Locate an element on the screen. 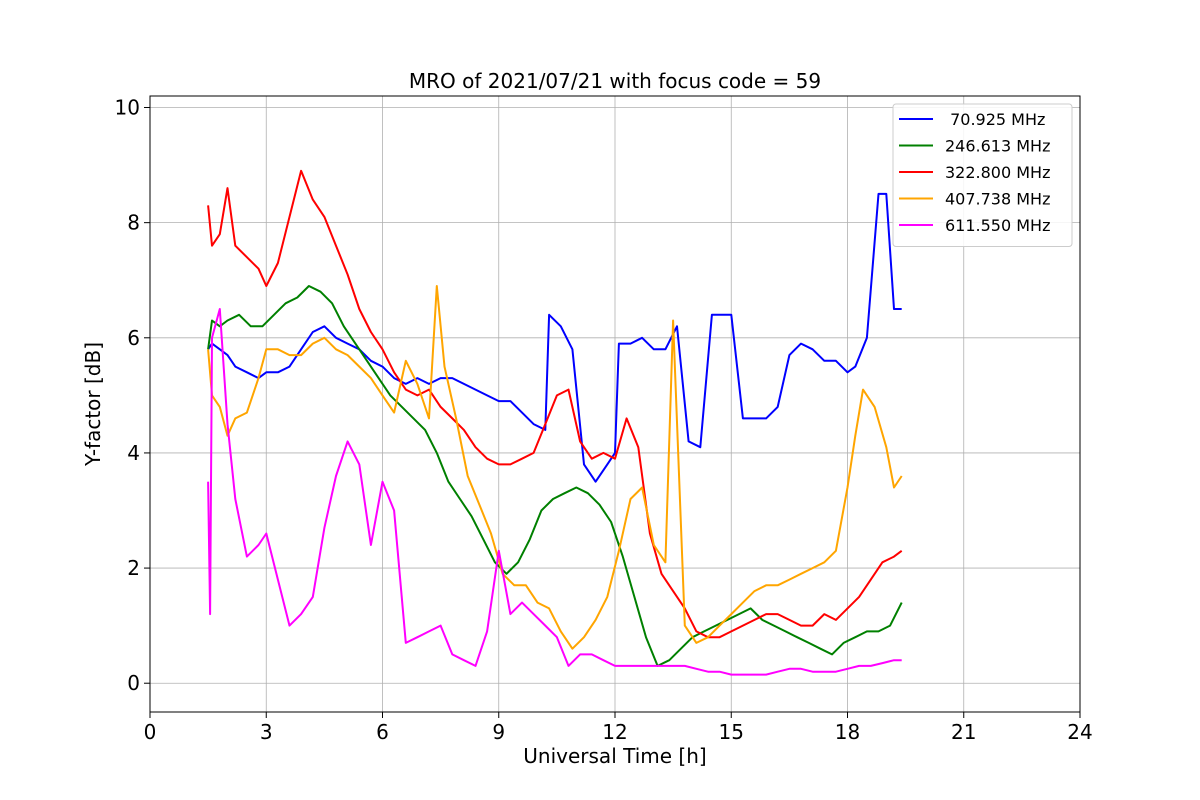 This screenshot has height=800, width=1200. legend-label: 70.925 MHz is located at coordinates (995, 119).